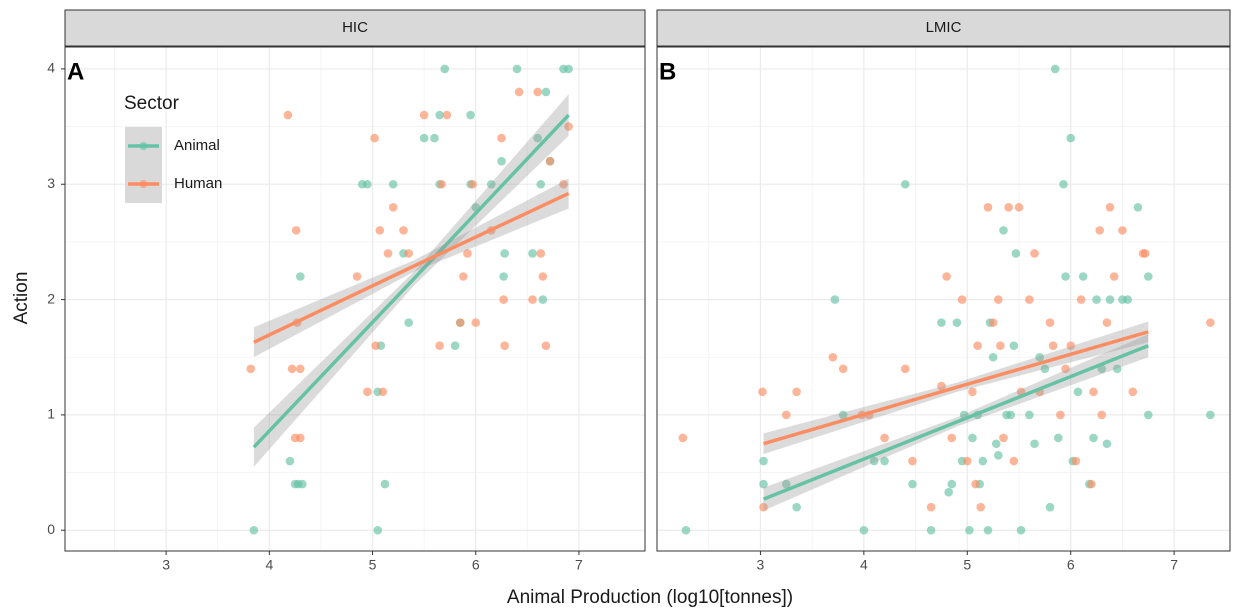  What do you see at coordinates (51, 68) in the screenshot?
I see `y-tick-label: 4` at bounding box center [51, 68].